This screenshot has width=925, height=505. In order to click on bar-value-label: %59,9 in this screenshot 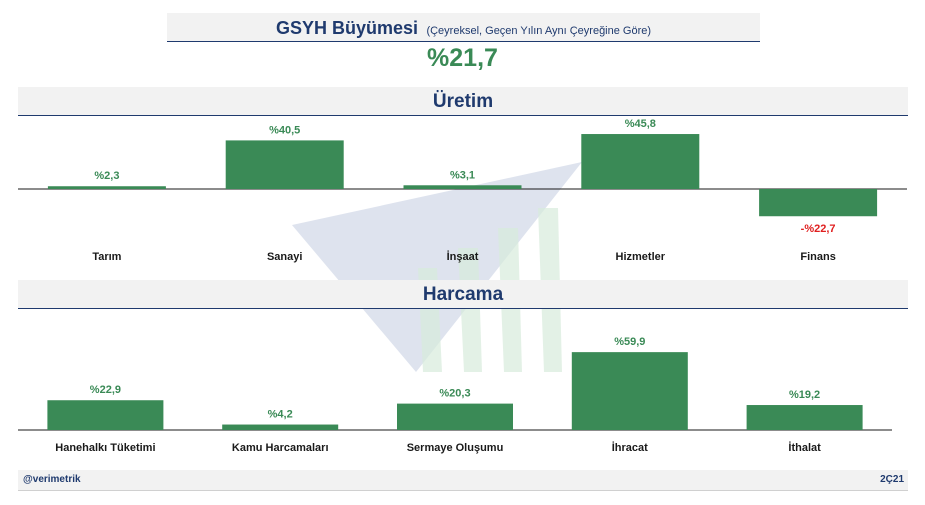, I will do `click(629, 342)`.